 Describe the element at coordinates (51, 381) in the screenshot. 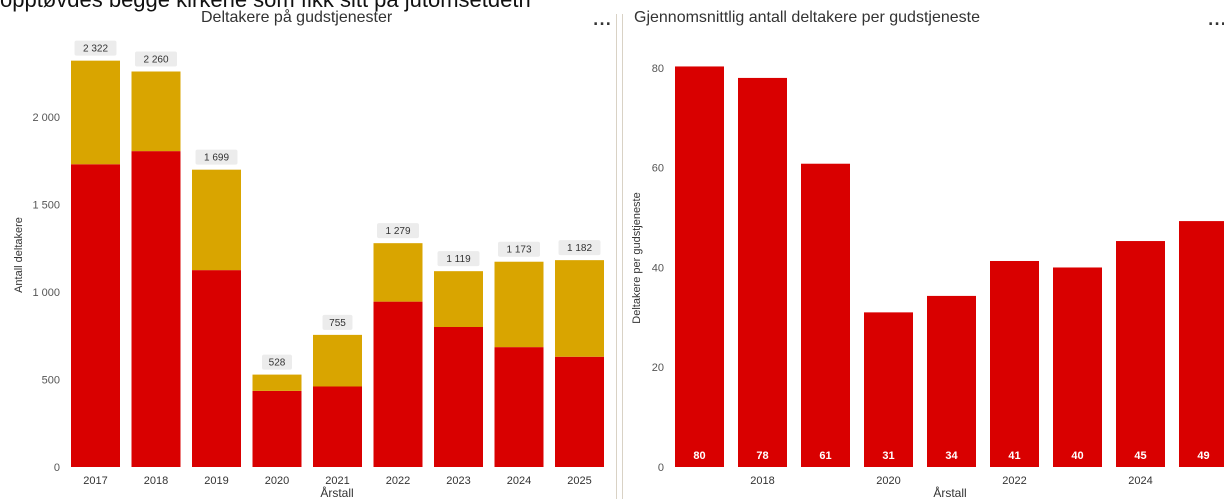

I see `y-tick-label: 500` at that location.